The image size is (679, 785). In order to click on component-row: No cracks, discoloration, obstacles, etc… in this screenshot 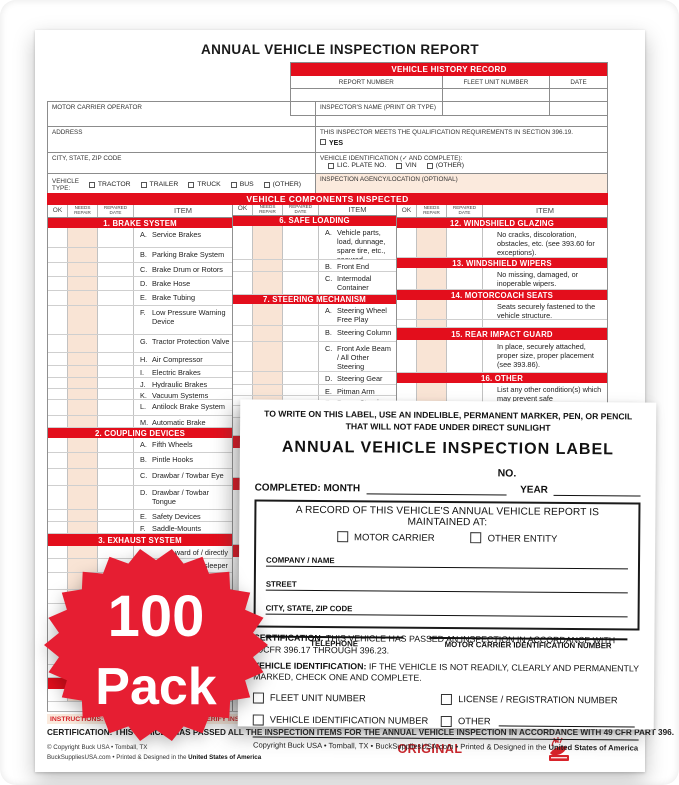, I will do `click(502, 243)`.